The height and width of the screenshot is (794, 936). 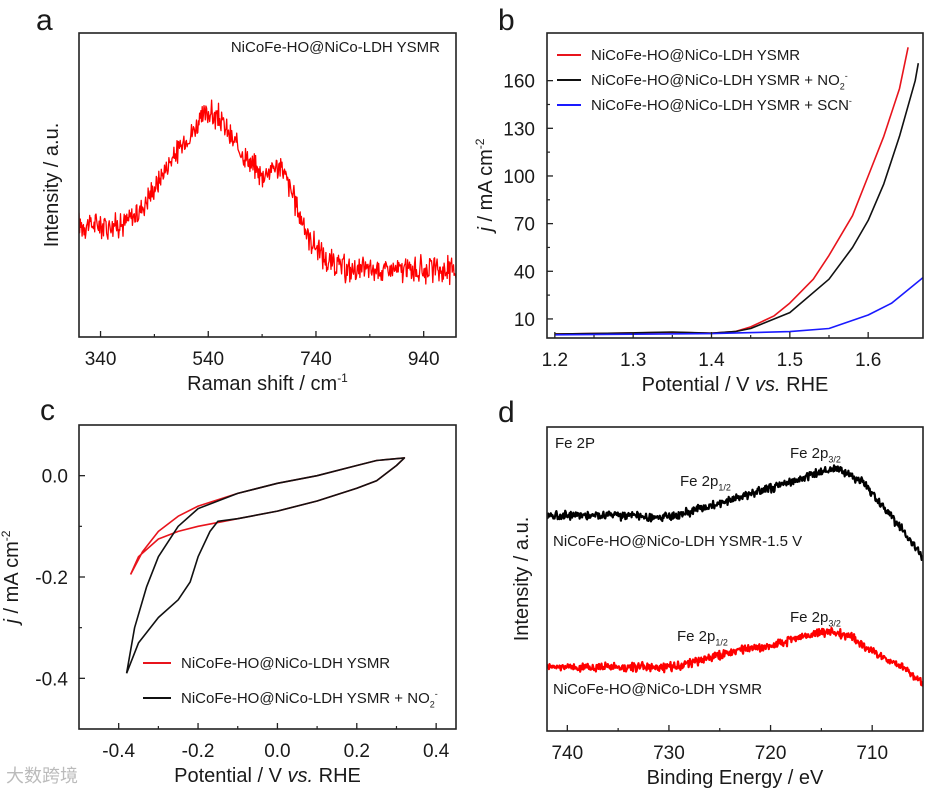 I want to click on annotation: Fe 2P, so click(x=575, y=443).